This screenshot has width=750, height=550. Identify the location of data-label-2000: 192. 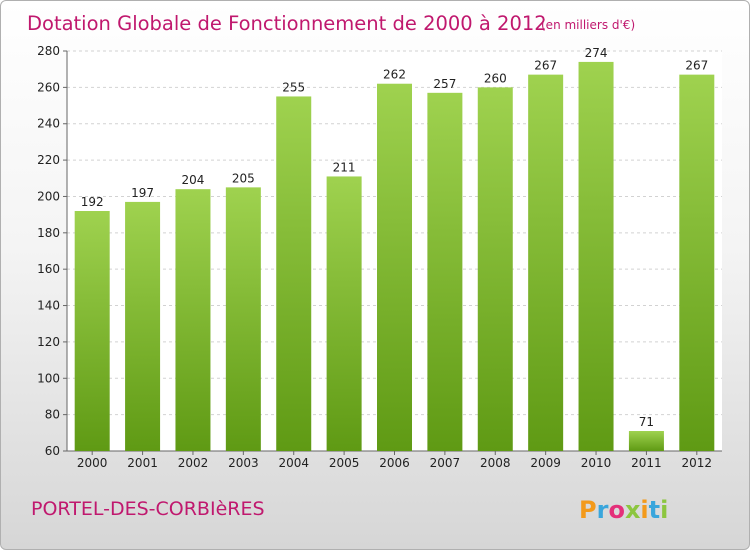
(92, 202).